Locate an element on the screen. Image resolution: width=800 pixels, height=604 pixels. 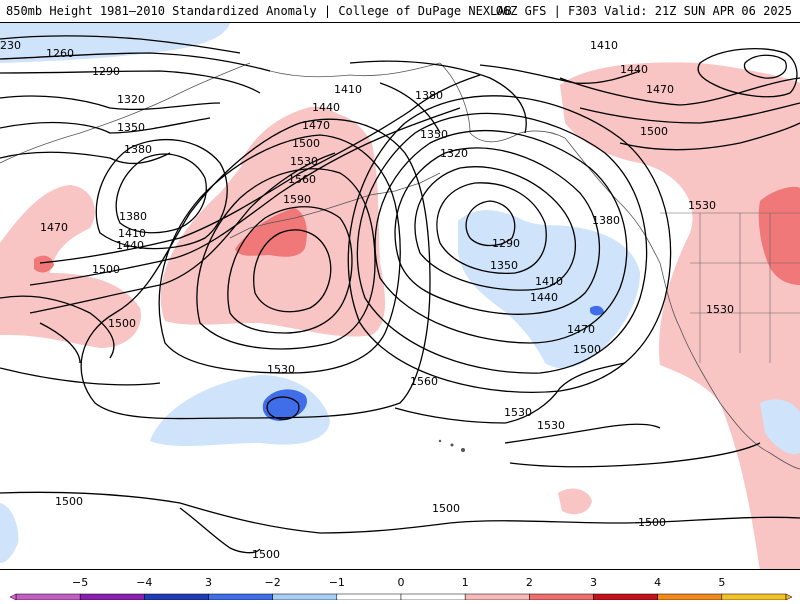
colorbar-tick-label: 2 is located at coordinates (529, 582).